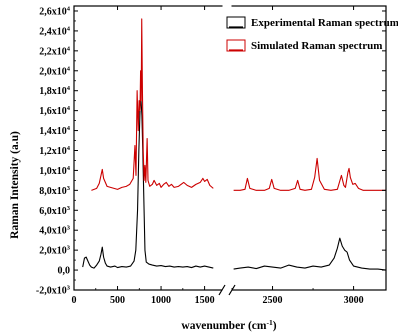 The height and width of the screenshot is (333, 398). I want to click on x-axis-break-mark-left, so click(222, 290).